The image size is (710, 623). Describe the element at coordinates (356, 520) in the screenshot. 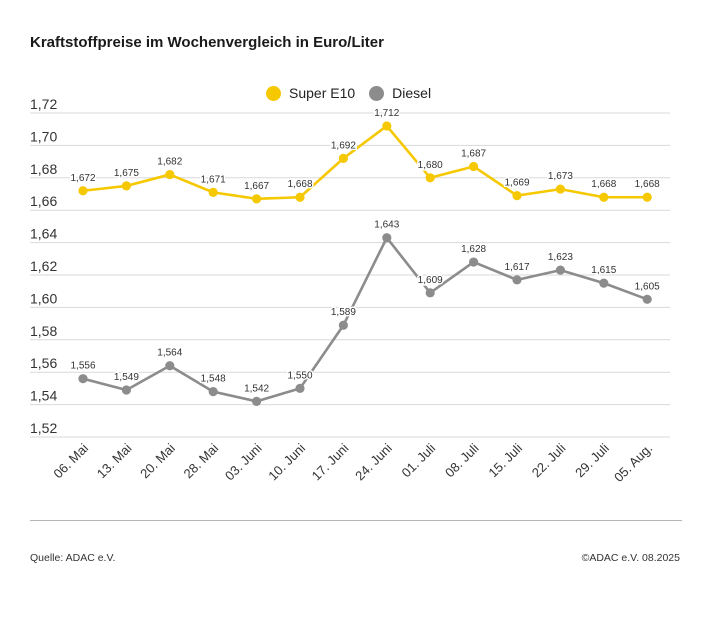

I see `footer-divider` at that location.